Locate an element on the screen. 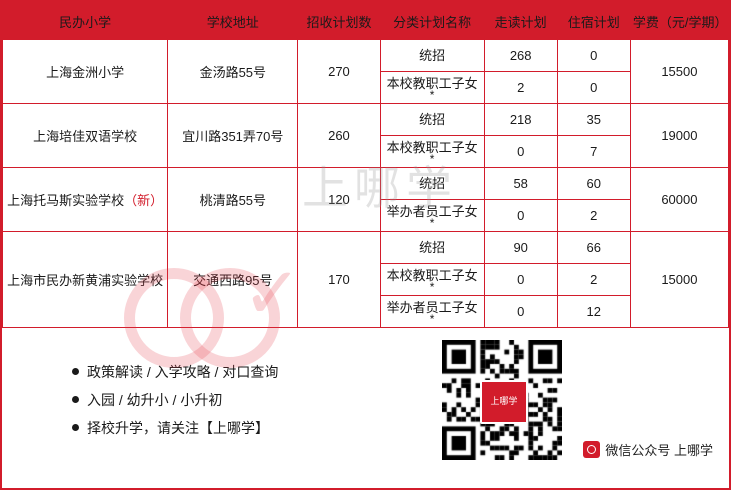 The width and height of the screenshot is (731, 492). cell-boarding-plan: 7 is located at coordinates (593, 151).